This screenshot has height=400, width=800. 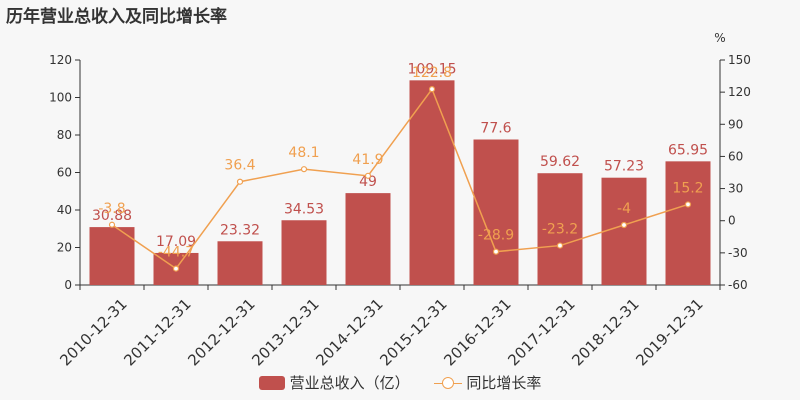 What do you see at coordinates (349, 383) in the screenshot?
I see `legend-bar-label: 营业总收入（亿）` at bounding box center [349, 383].